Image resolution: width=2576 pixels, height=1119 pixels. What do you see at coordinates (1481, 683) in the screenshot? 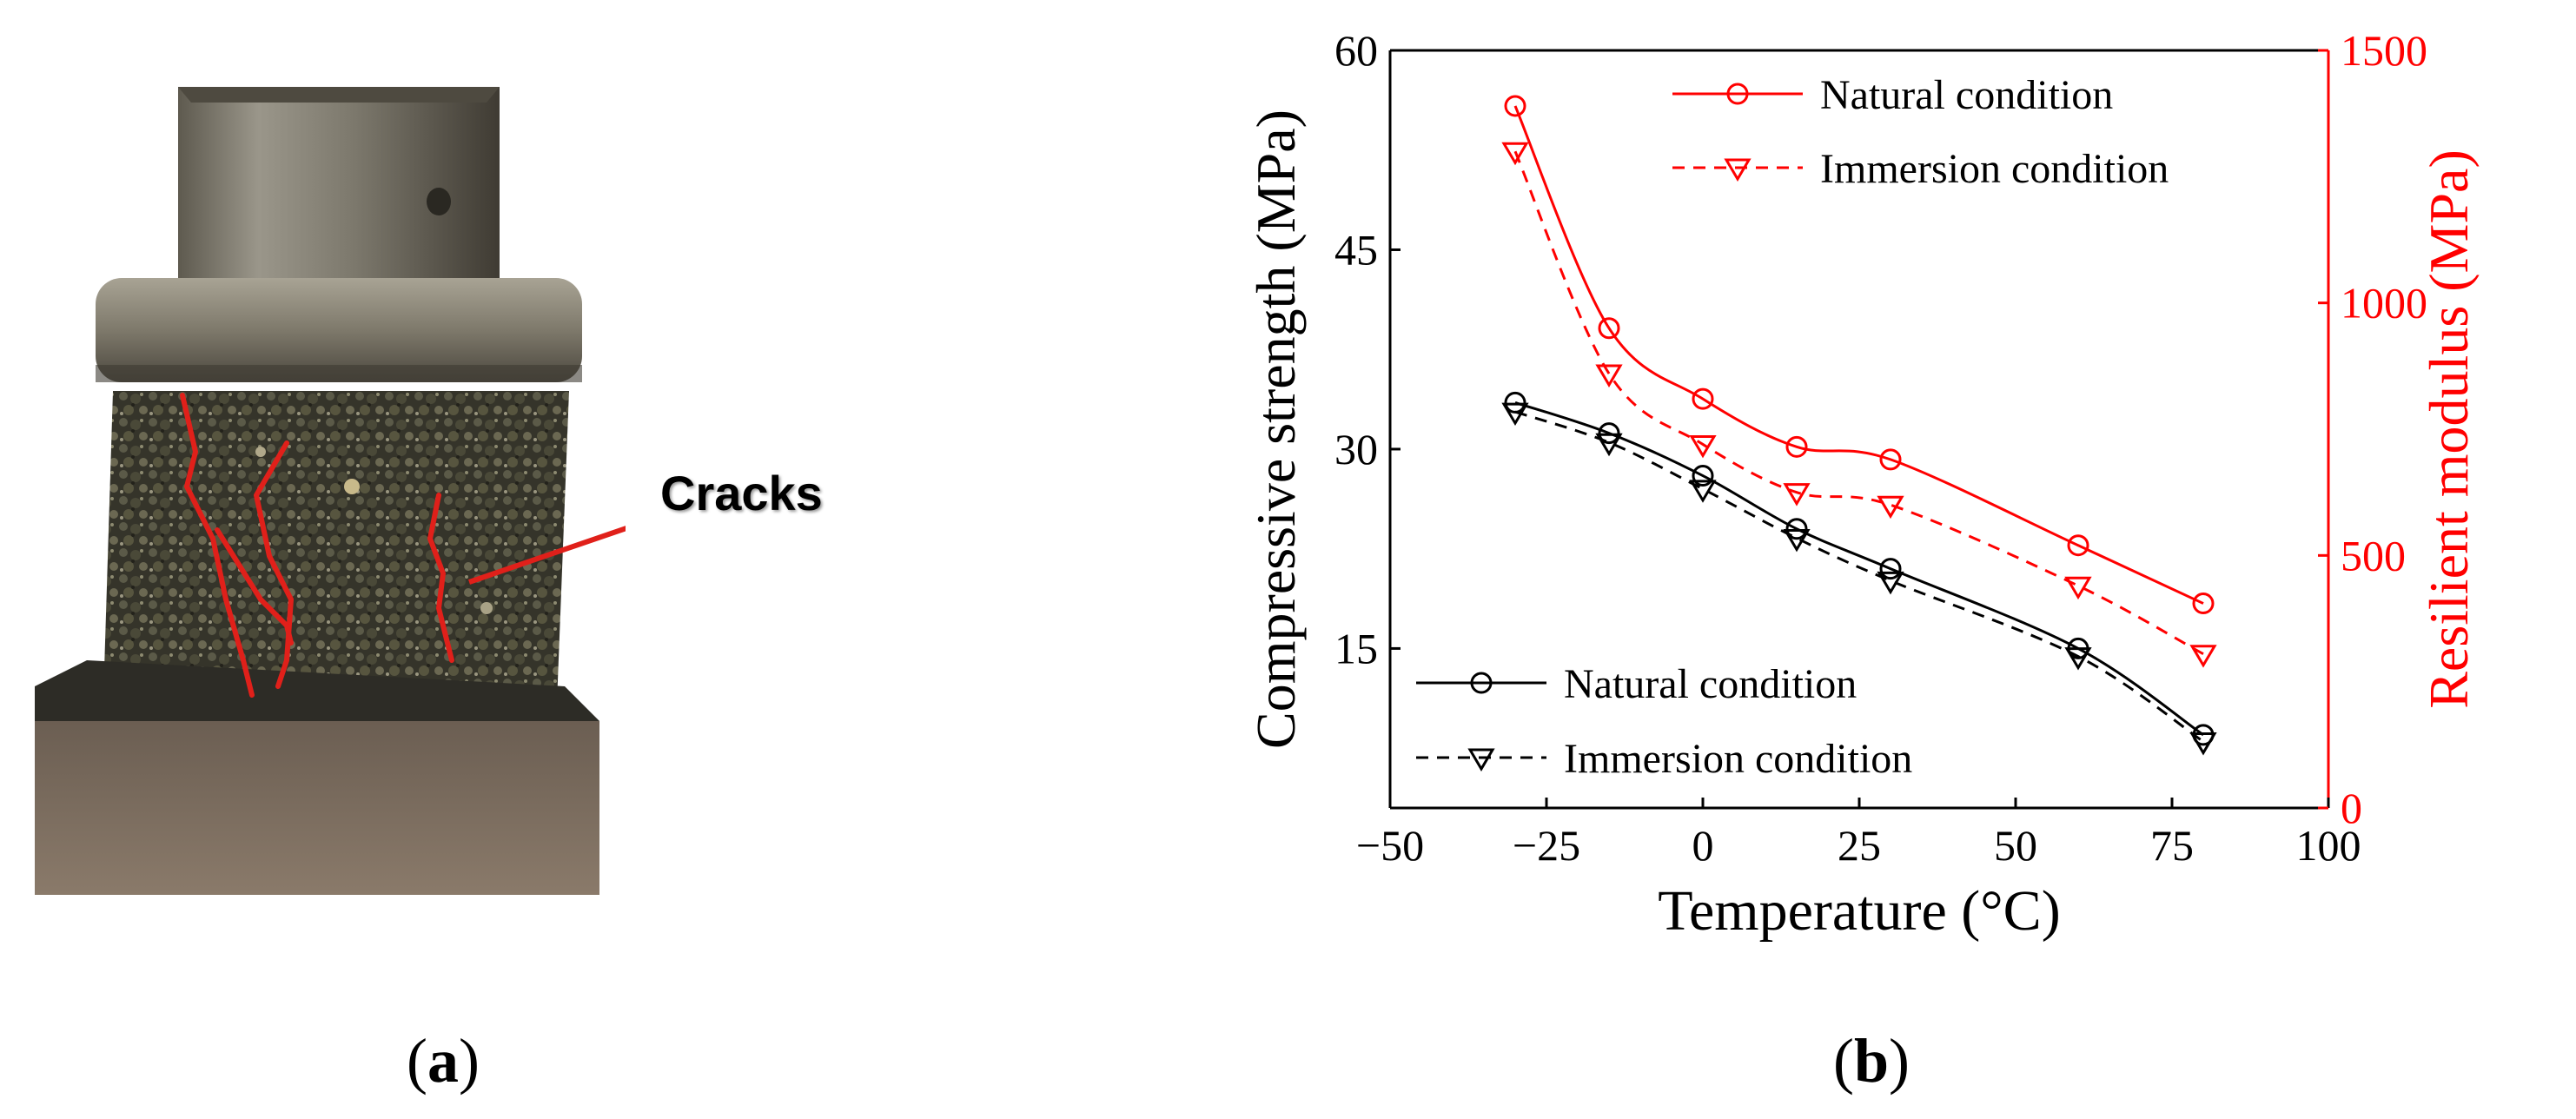
I see `legend-left-natural-marker` at bounding box center [1481, 683].